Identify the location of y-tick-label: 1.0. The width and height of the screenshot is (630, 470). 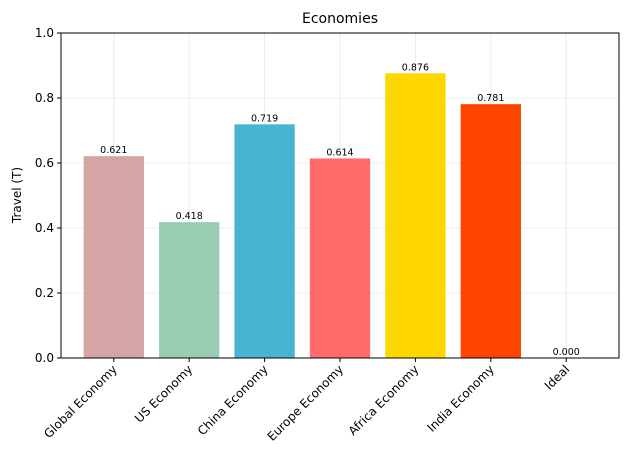
(44, 33).